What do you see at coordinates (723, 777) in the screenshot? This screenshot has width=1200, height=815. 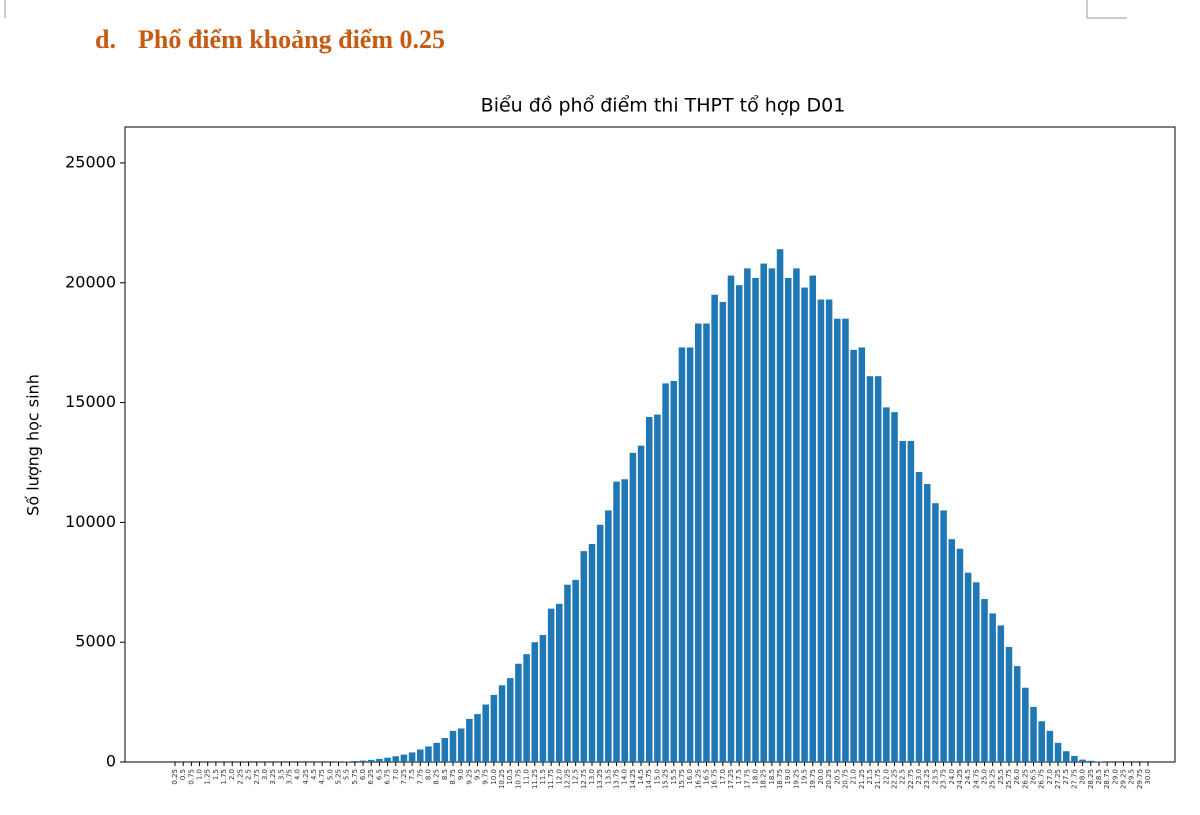 I see `x-tick-label: 17.0` at bounding box center [723, 777].